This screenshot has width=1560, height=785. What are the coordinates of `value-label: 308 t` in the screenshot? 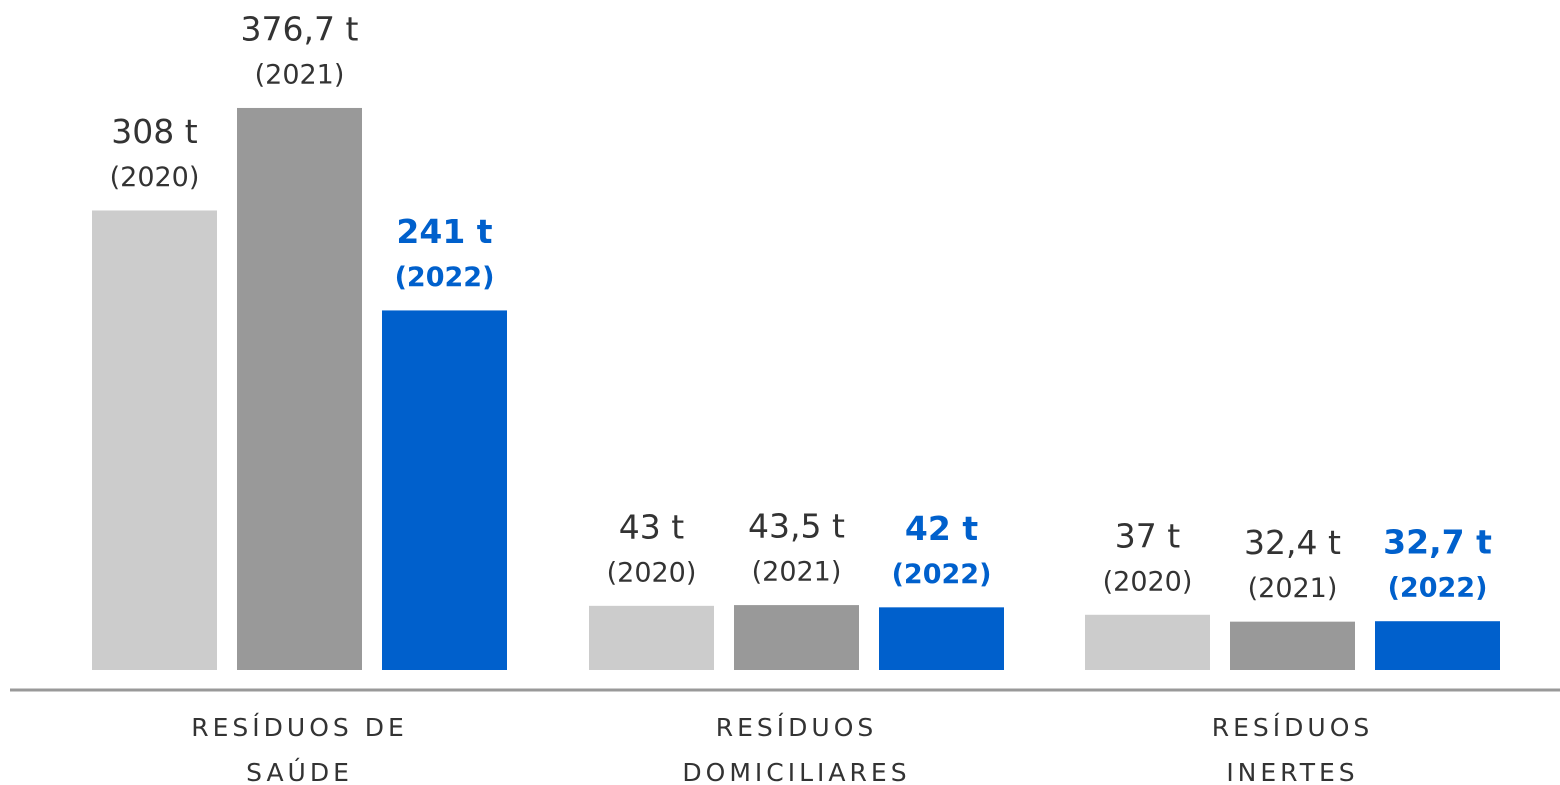 It's located at (154, 131).